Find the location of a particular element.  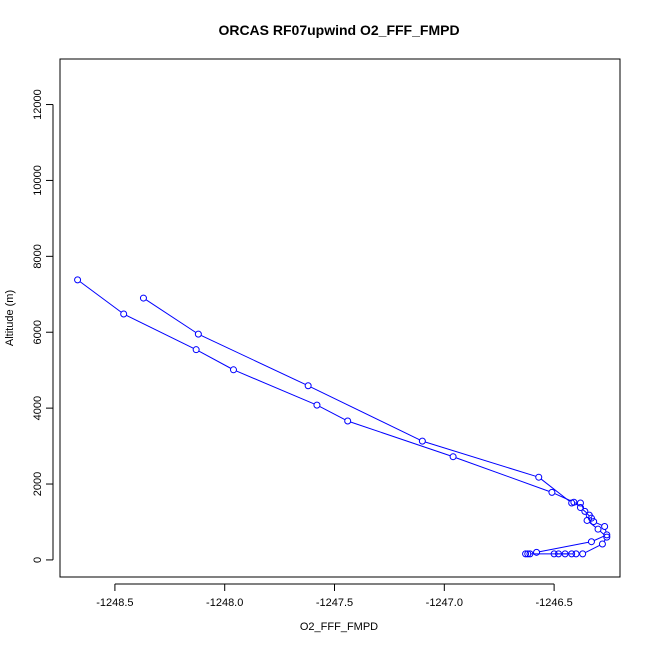

chart-title: ORCAS RF07upwind O2_FFF_FMPD is located at coordinates (338, 30).